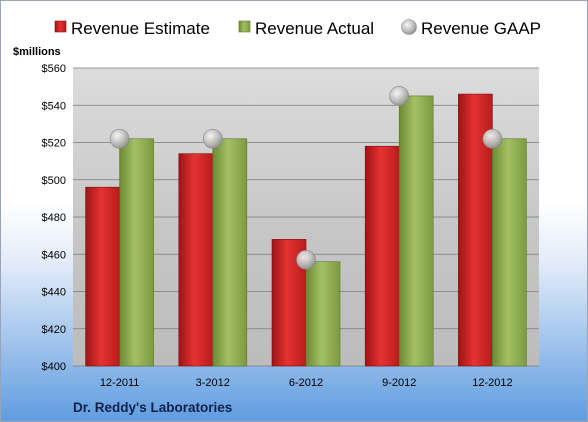  Describe the element at coordinates (54, 367) in the screenshot. I see `y-tick-label: $400` at that location.